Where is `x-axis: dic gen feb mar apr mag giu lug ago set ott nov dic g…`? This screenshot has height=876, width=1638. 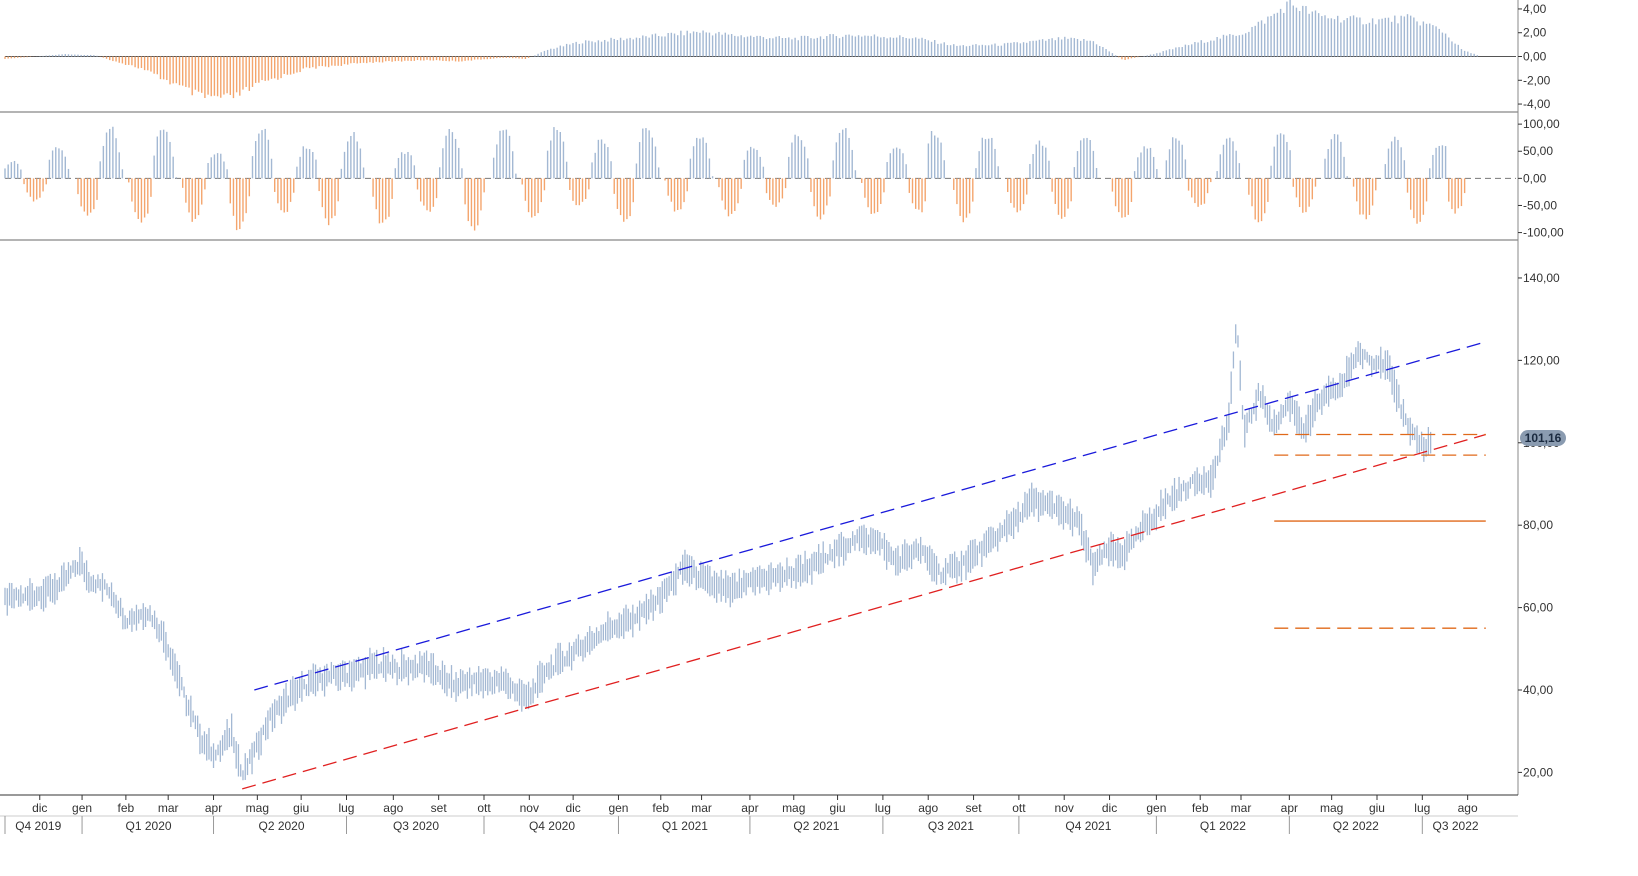
x-axis: dic gen feb mar apr mag giu lug ago set ott nov dic g… is located at coordinates (759, 814).